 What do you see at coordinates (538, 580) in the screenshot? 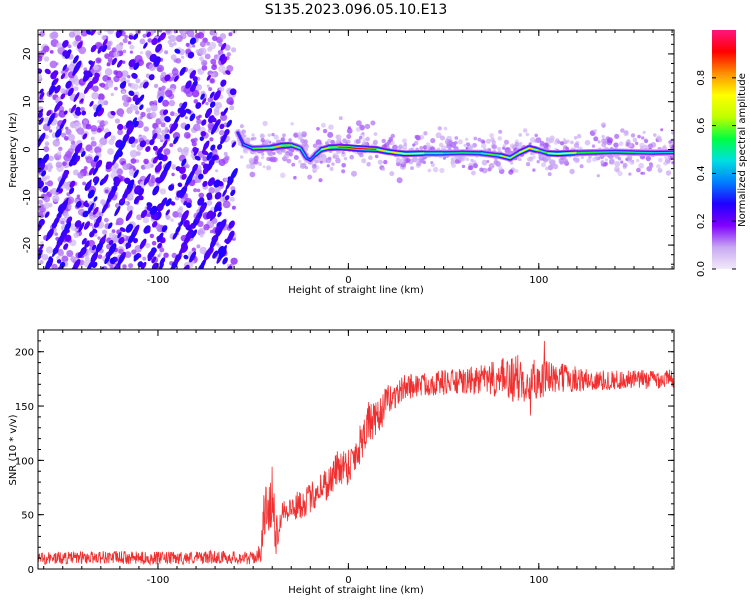
I see `x-tick-label: 100` at bounding box center [538, 580].